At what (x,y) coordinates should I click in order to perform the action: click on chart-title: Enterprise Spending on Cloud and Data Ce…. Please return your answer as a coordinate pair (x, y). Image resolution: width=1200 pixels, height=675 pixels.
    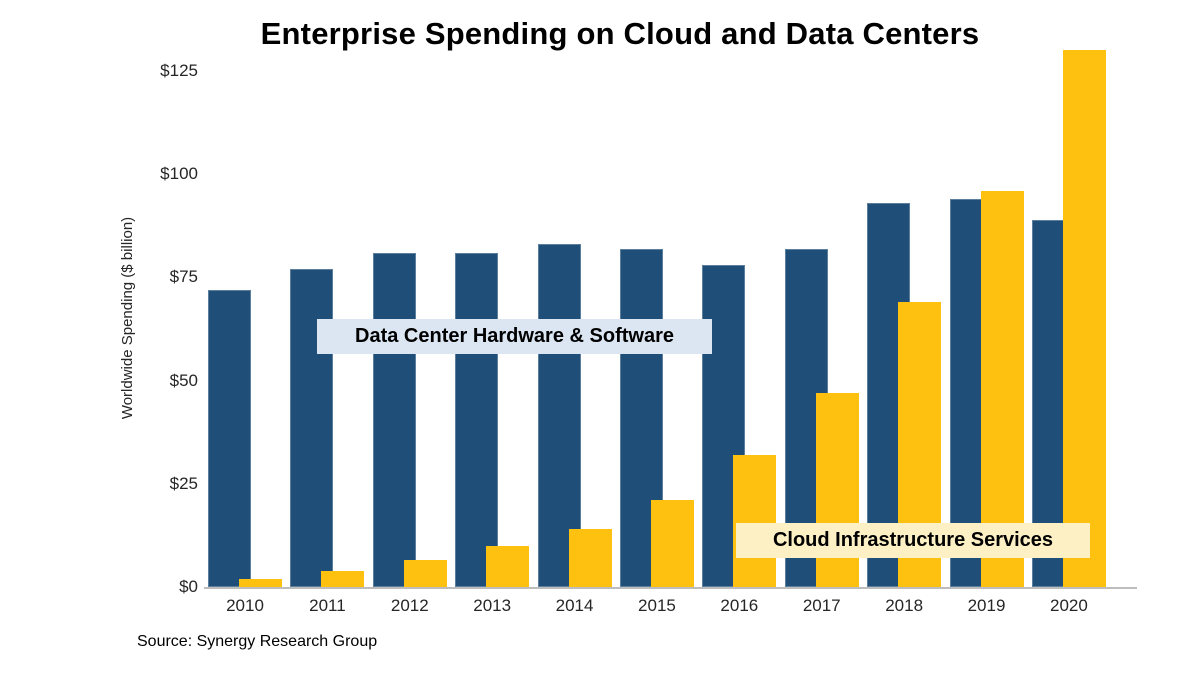
    Looking at the image, I should click on (620, 33).